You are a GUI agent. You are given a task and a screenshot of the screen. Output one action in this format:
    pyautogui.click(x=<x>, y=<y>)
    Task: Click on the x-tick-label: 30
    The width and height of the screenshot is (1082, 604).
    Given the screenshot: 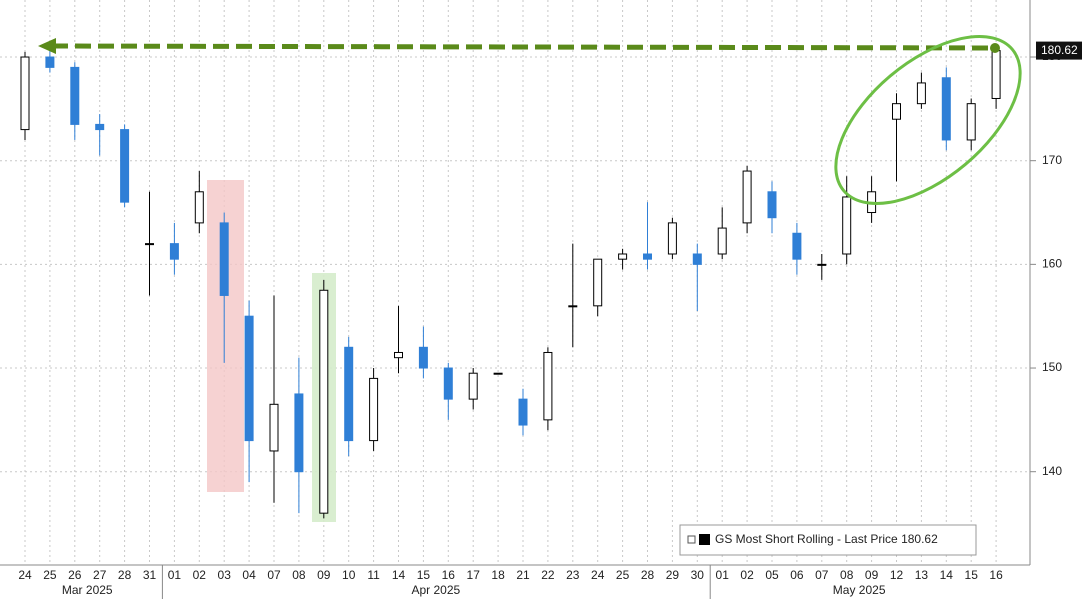 What is the action you would take?
    pyautogui.click(x=698, y=575)
    